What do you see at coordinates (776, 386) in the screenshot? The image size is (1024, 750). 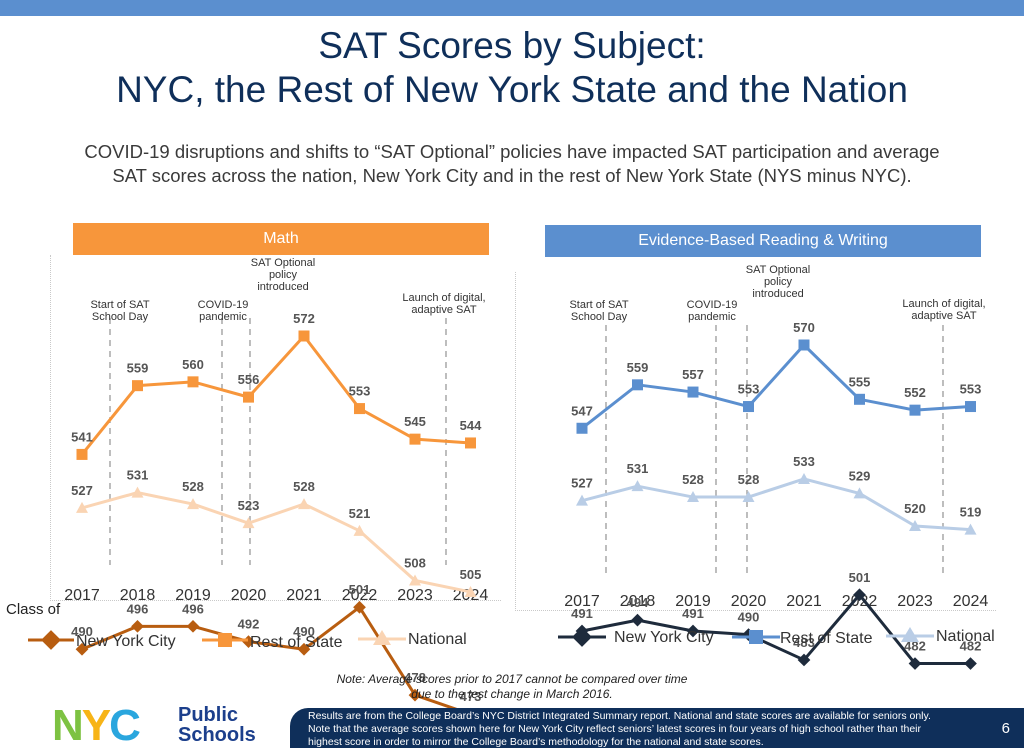 I see `ebrw-series-line-ros` at bounding box center [776, 386].